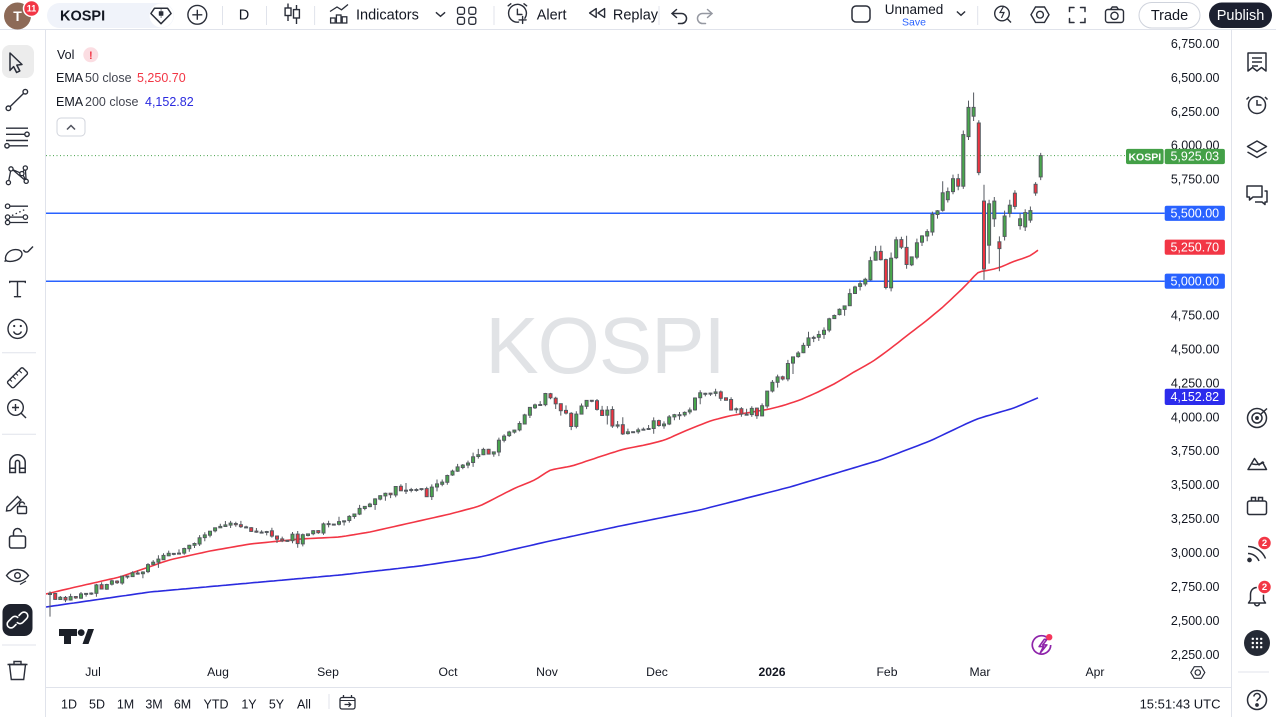 This screenshot has width=1276, height=717. Describe the element at coordinates (1180, 704) in the screenshot. I see `svg-text: 15:51:43 UTC` at that location.